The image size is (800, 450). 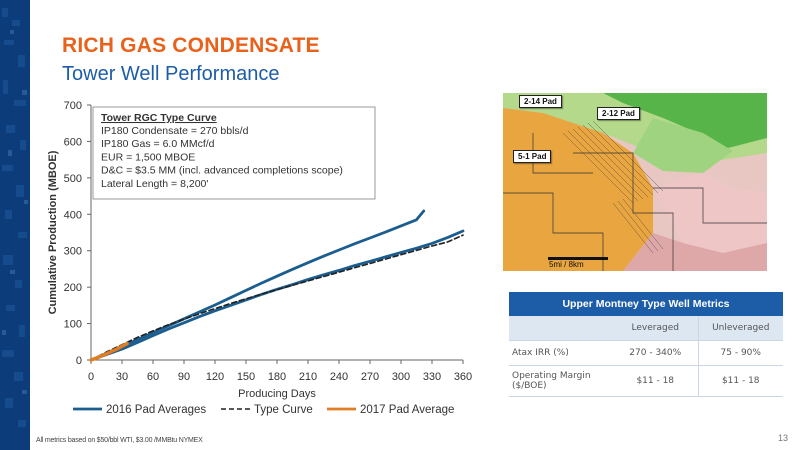 What do you see at coordinates (159, 118) in the screenshot?
I see `annotation-title: Tower RGC Type Curve` at bounding box center [159, 118].